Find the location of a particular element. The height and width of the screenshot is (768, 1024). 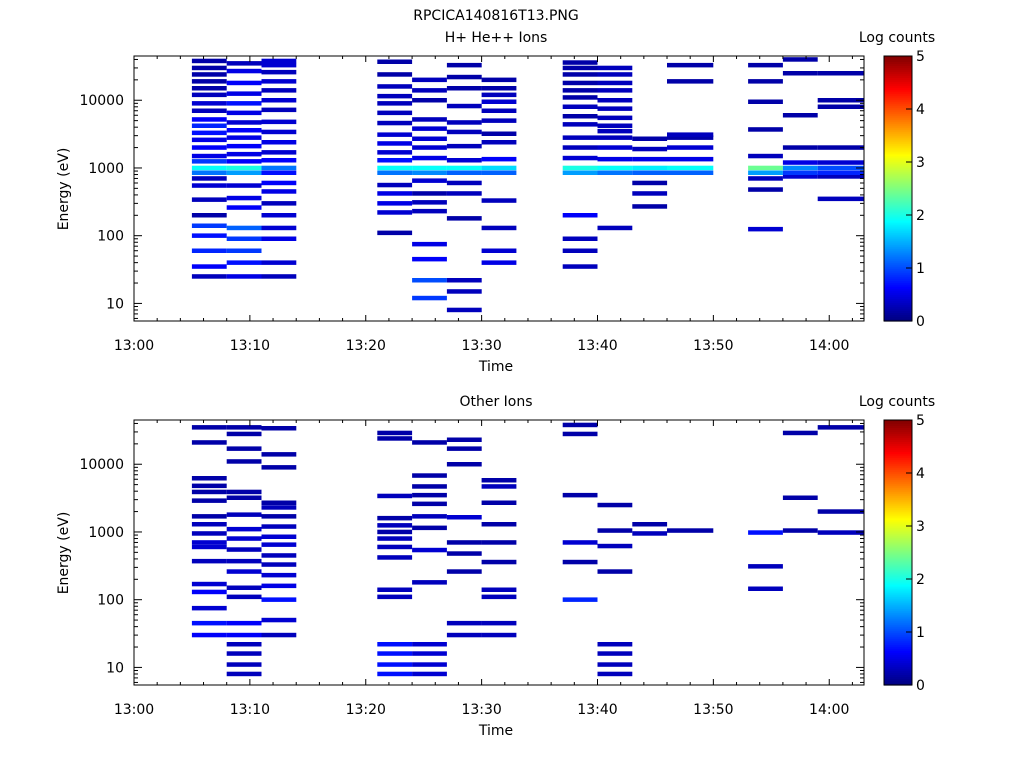

colorbar-tick-label: 4 is located at coordinates (920, 474).